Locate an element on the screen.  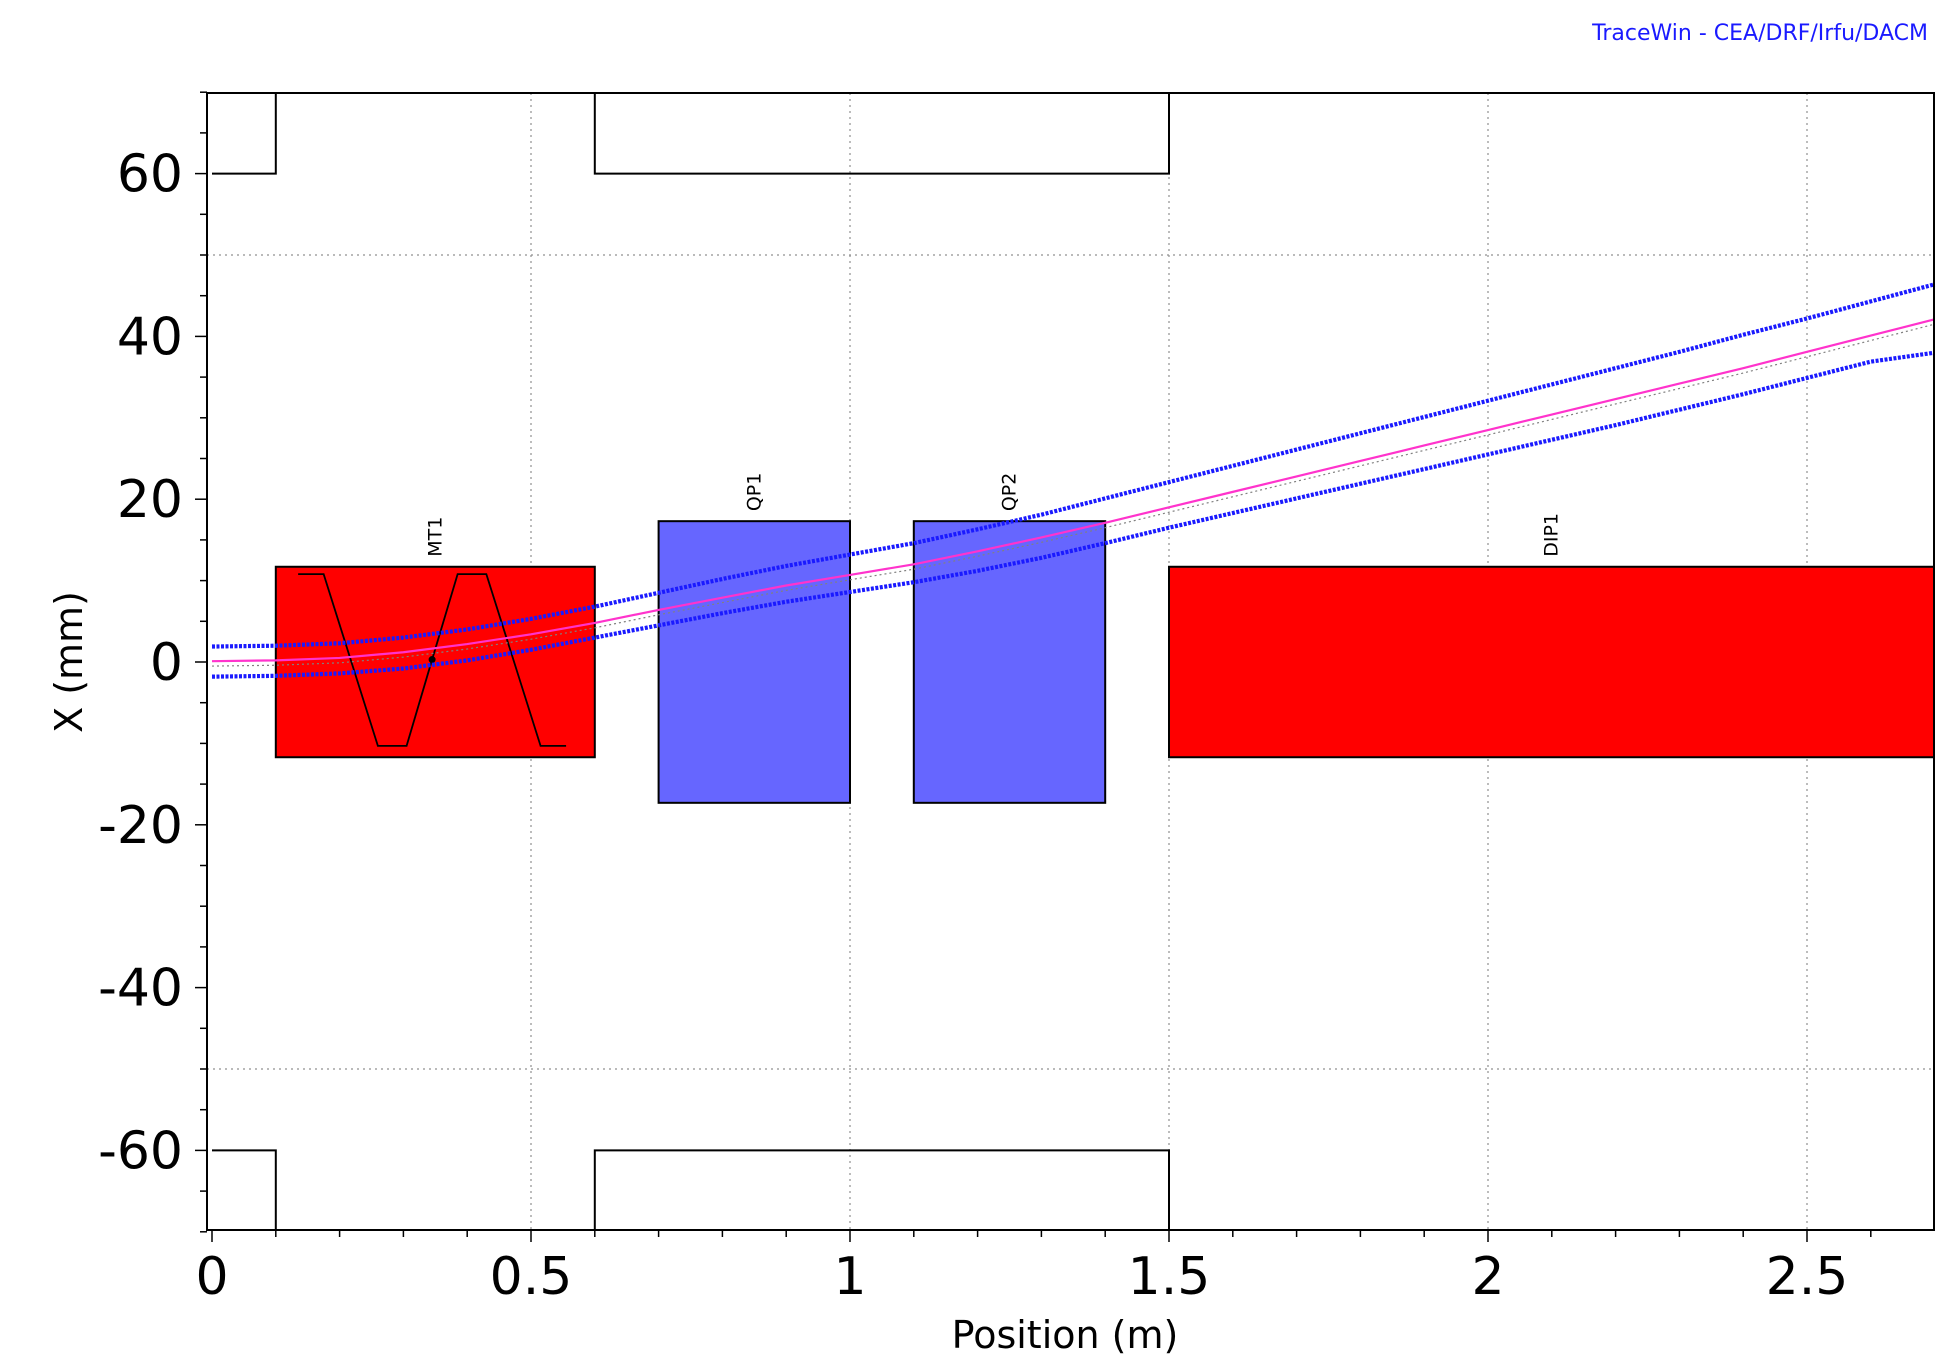
x-tick-label-2: 1 is located at coordinates (849, 1277).